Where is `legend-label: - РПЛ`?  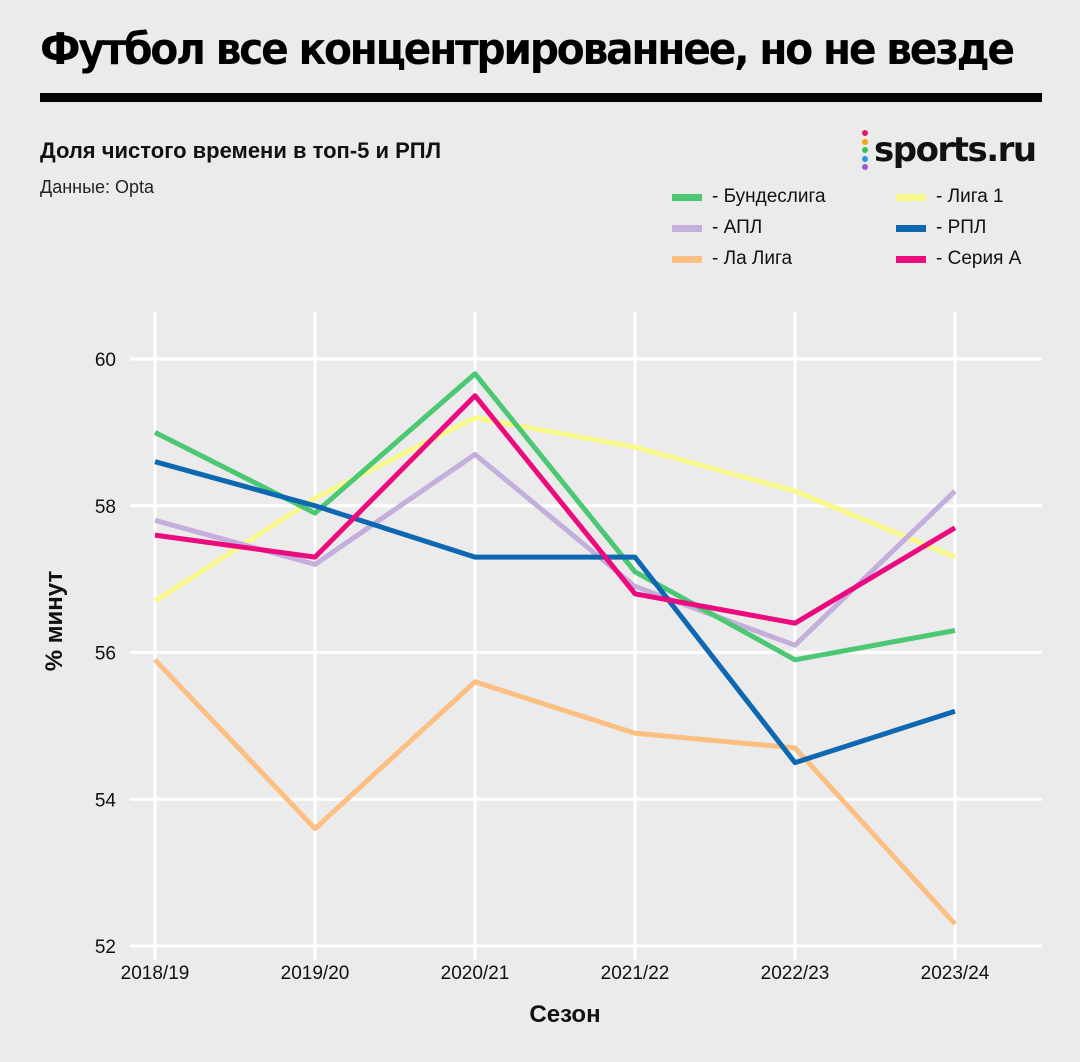 legend-label: - РПЛ is located at coordinates (961, 227).